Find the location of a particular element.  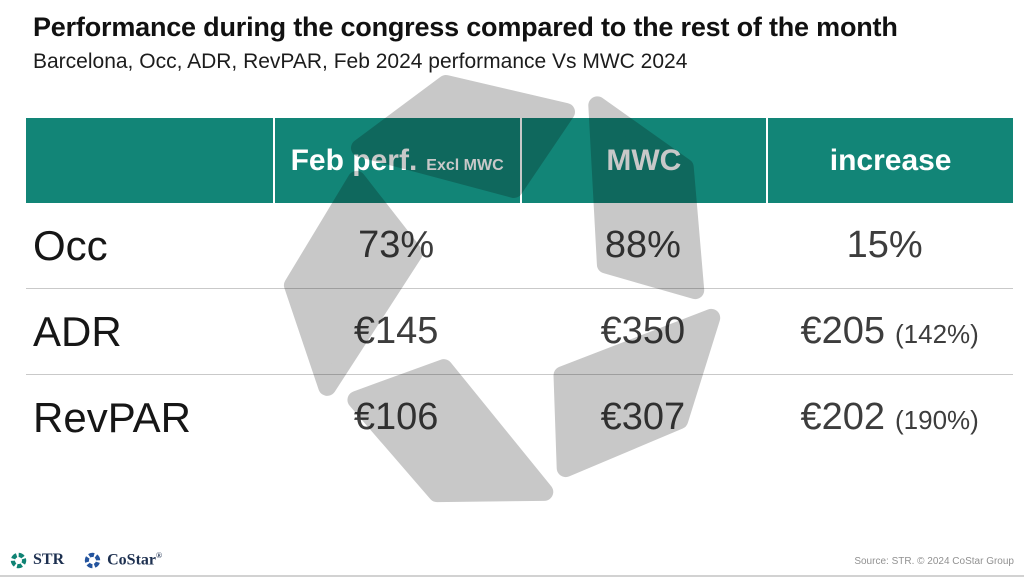

table-row-revpar: RevPAR €106 €307 €202 (190%) is located at coordinates (519, 417).